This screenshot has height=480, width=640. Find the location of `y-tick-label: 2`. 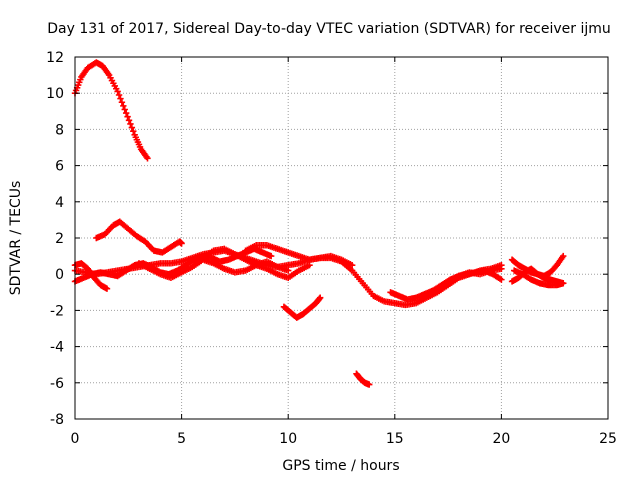

y-tick-label: 2 is located at coordinates (59, 239).